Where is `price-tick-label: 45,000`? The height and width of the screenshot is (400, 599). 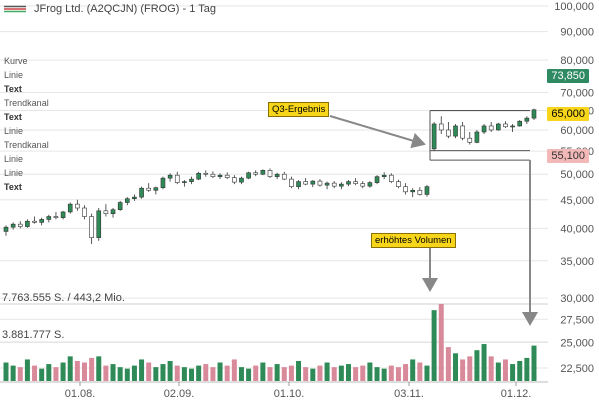
price-tick-label: 45,000 is located at coordinates (577, 201).